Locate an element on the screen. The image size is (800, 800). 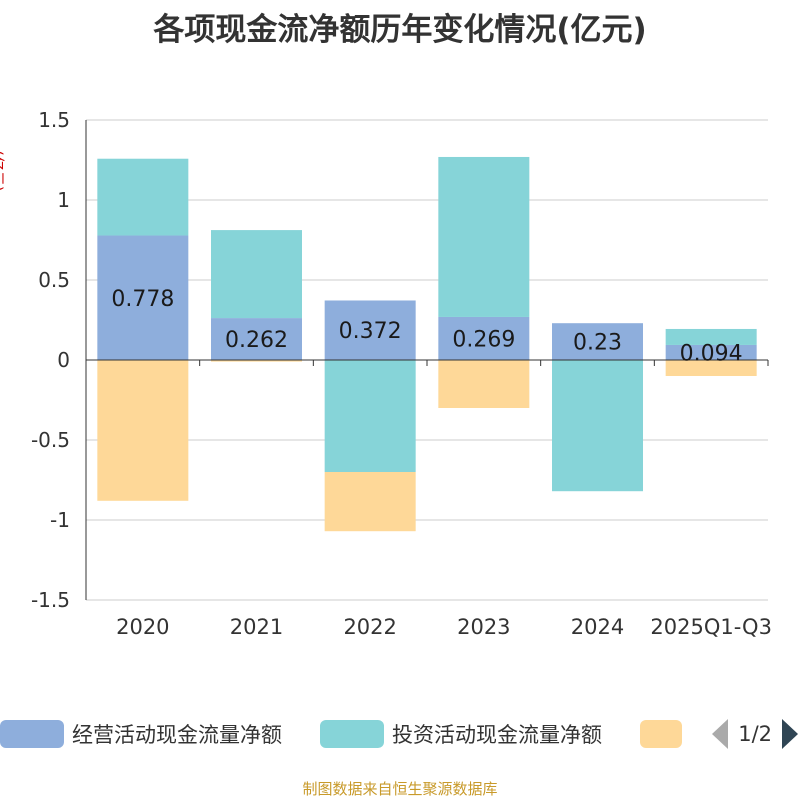
bar-operating-2021 is located at coordinates (256, 339).